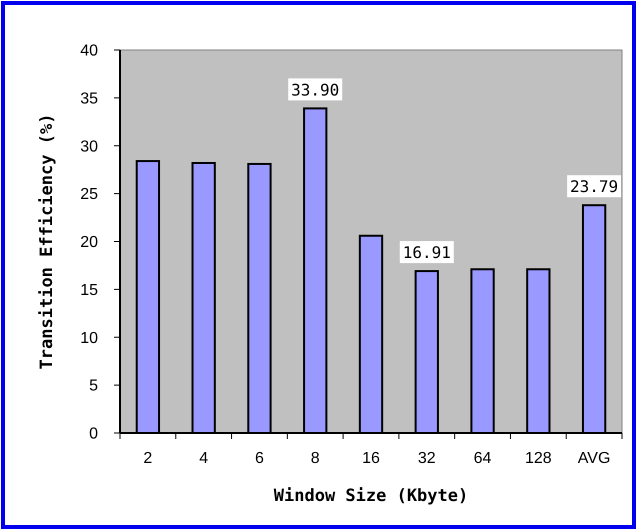 The width and height of the screenshot is (637, 530). Describe the element at coordinates (427, 458) in the screenshot. I see `x-tick-label: 32` at that location.